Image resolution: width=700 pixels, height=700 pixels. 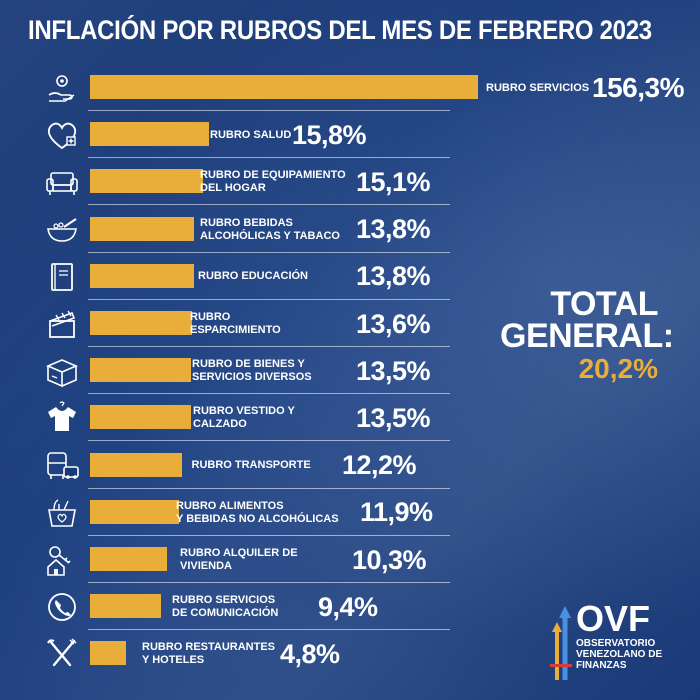 I want to click on category-label: RUBRO BEBIDAS ALCOHÓLICAS Y TABACO, so click(x=270, y=229).